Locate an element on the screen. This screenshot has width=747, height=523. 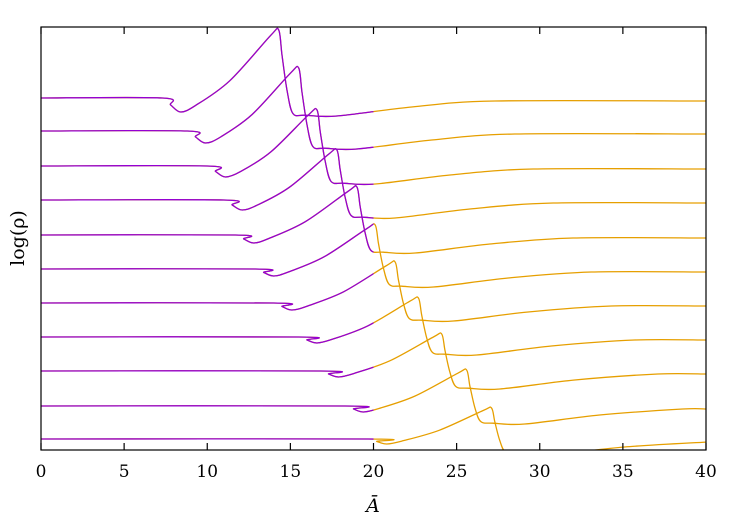
x-tick-label: 15 is located at coordinates (291, 472).